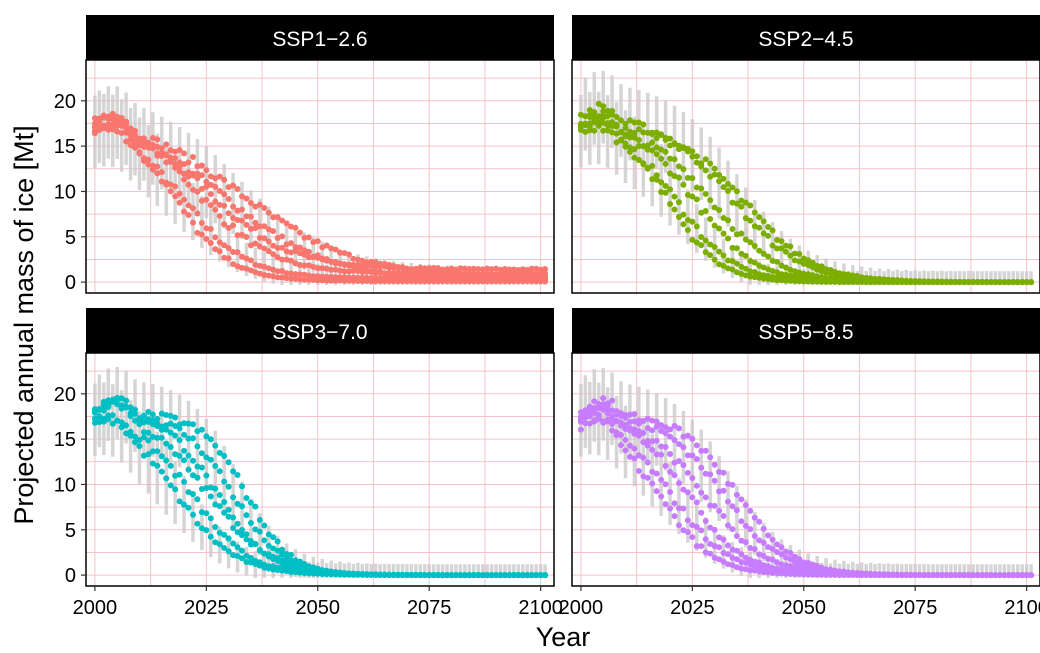 This screenshot has height=653, width=1040. What do you see at coordinates (563, 637) in the screenshot?
I see `x-axis-label: Year` at bounding box center [563, 637].